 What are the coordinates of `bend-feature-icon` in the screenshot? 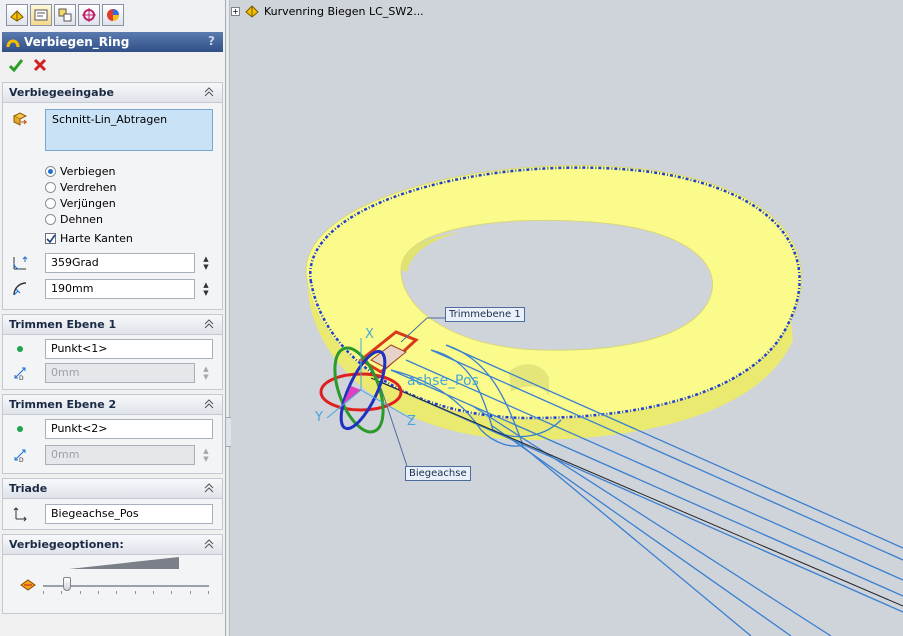 It's located at (13, 43).